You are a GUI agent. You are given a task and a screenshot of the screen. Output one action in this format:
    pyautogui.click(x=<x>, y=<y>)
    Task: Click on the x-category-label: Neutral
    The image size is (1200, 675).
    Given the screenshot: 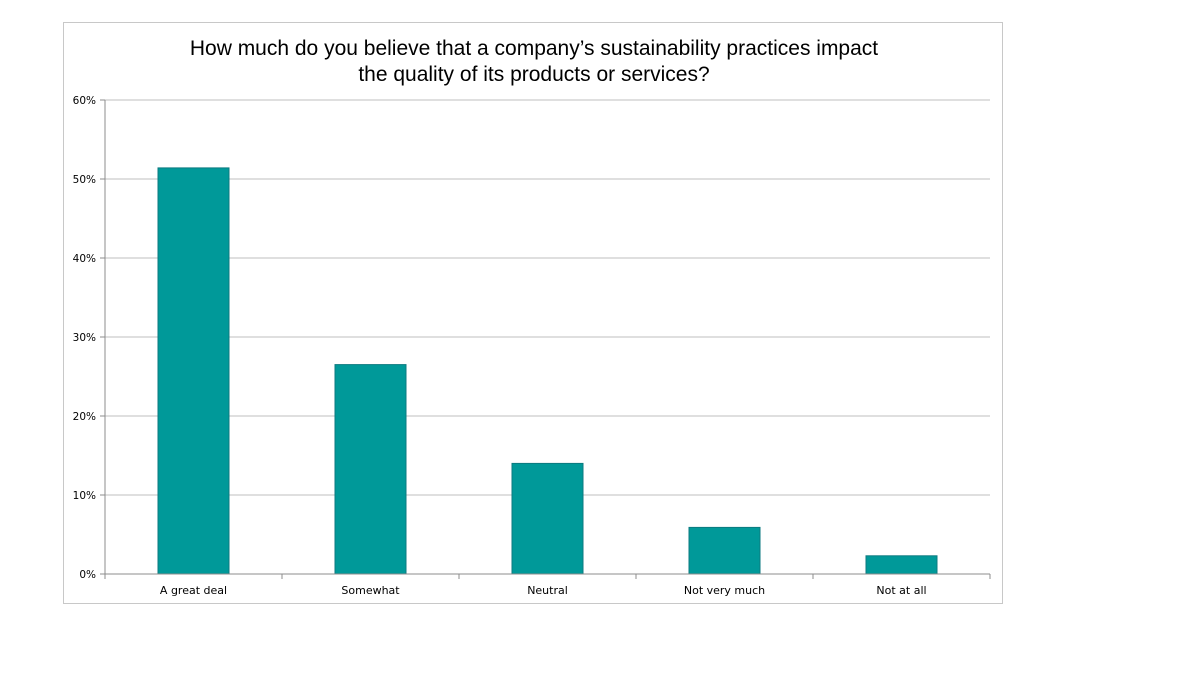 What is the action you would take?
    pyautogui.click(x=547, y=590)
    